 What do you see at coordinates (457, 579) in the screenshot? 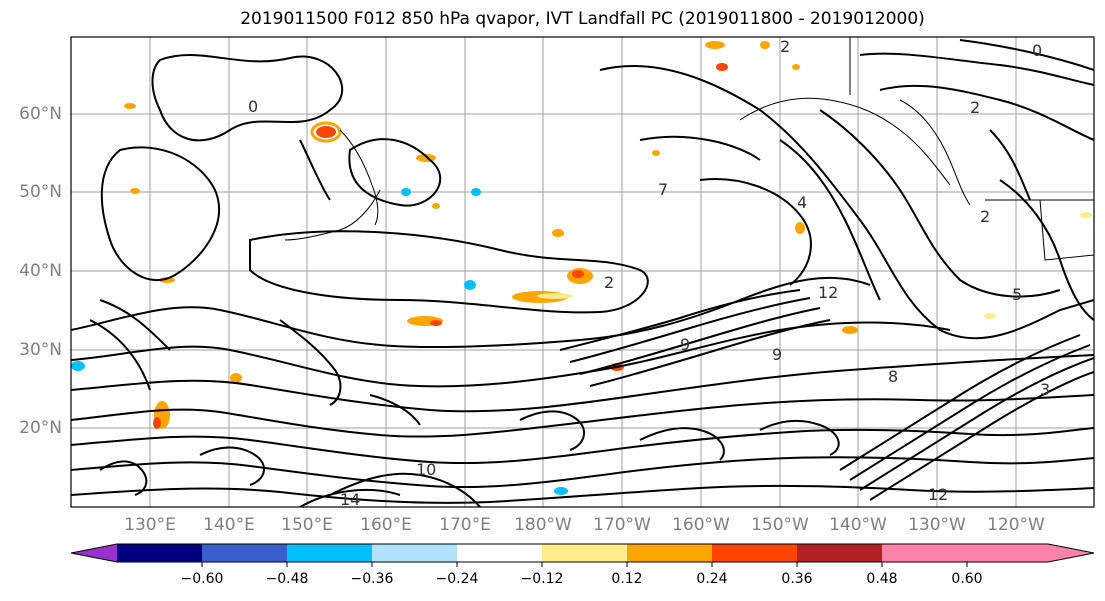
I see `colorbar-tick-label: −0.24` at bounding box center [457, 579].